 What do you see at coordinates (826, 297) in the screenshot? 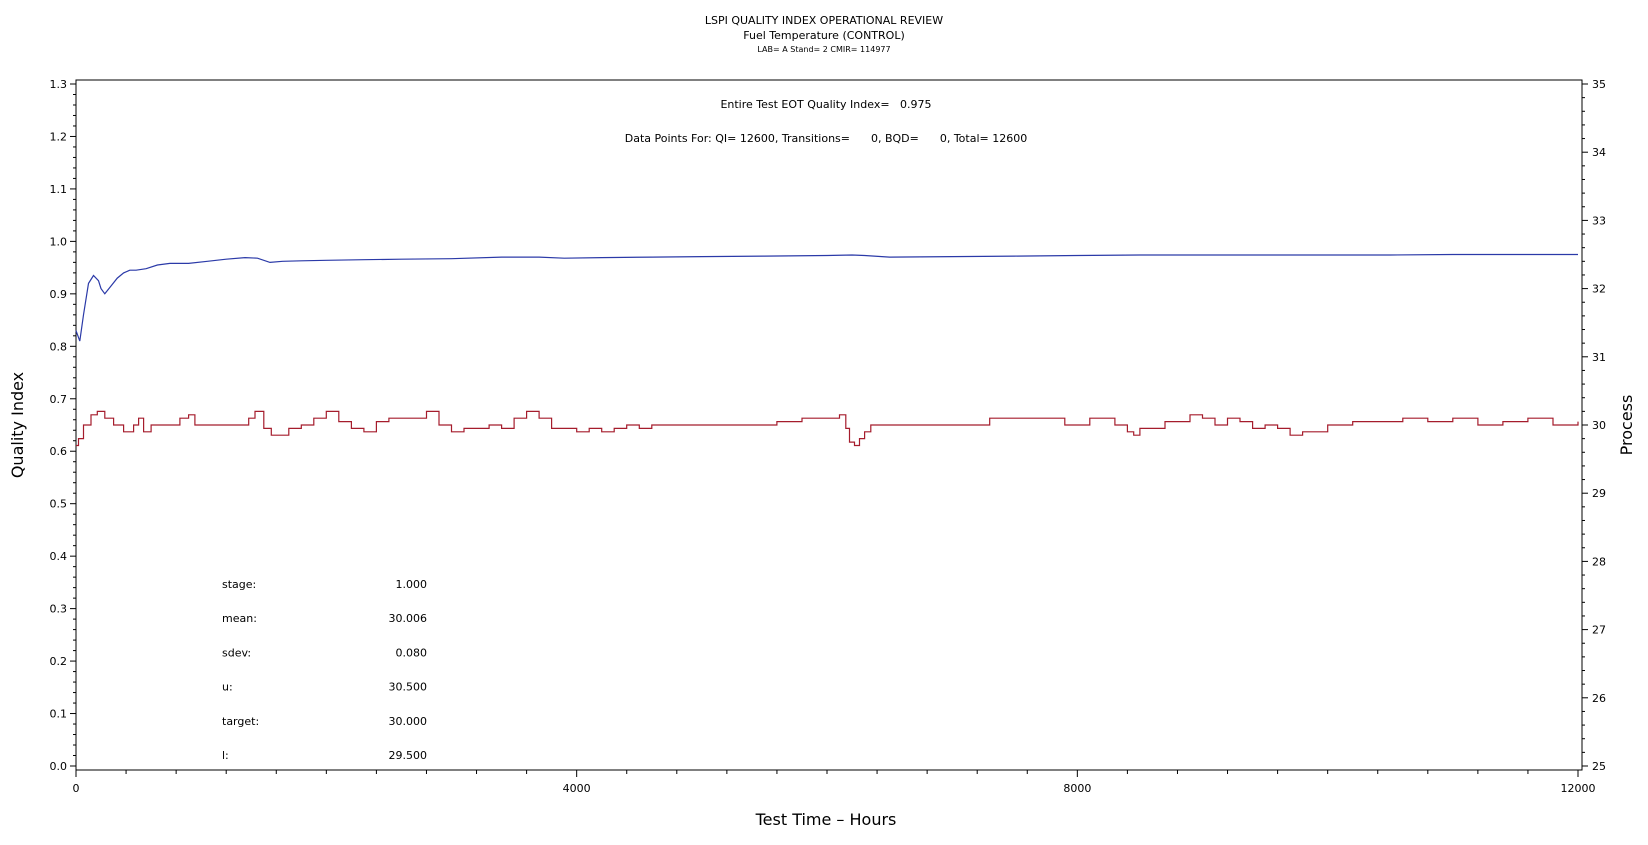
I see `quality-index-series-line` at bounding box center [826, 297].